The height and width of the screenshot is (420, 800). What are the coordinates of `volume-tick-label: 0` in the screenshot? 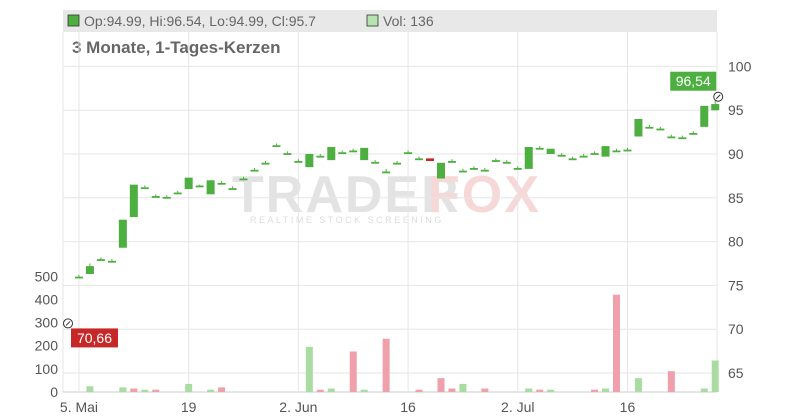 It's located at (54, 392).